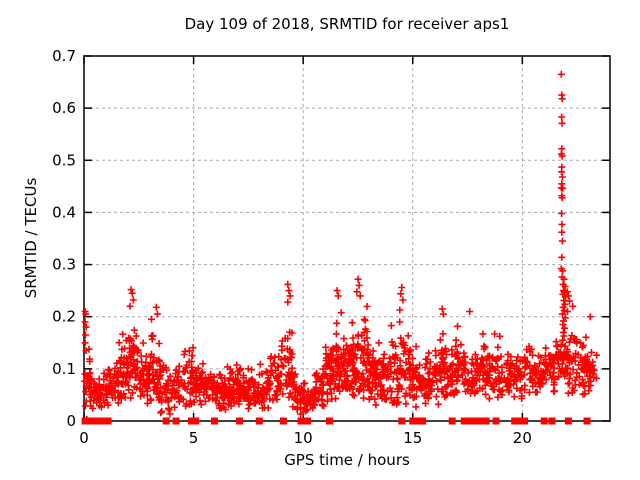  Describe the element at coordinates (194, 438) in the screenshot. I see `x-tick-label: 5` at that location.